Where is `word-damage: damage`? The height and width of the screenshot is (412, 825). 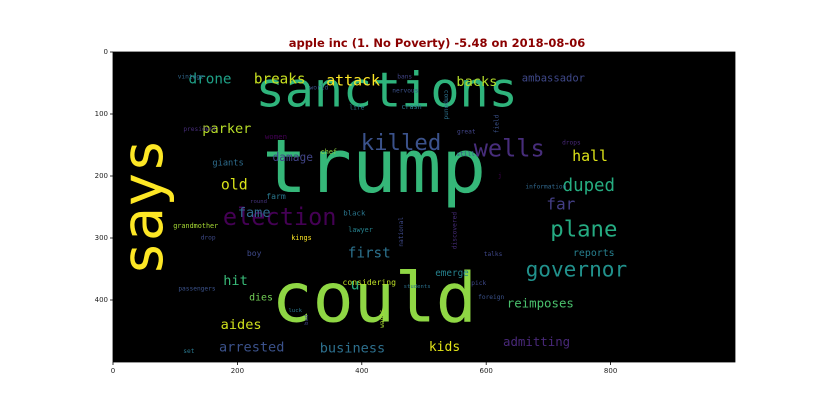
word-damage: damage is located at coordinates (293, 157).